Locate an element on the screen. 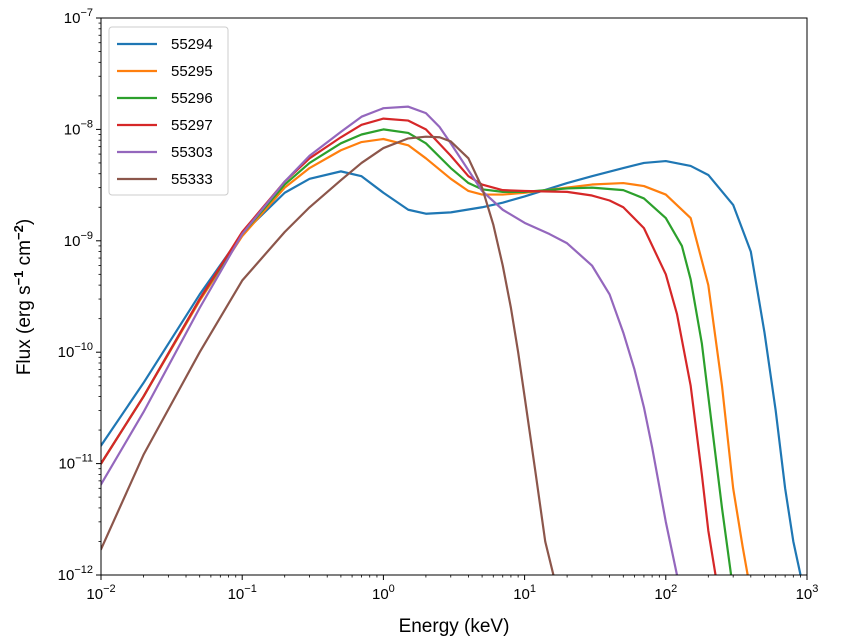  y-axis-label: Flux (erg s−1 cm−2) is located at coordinates (23, 297).